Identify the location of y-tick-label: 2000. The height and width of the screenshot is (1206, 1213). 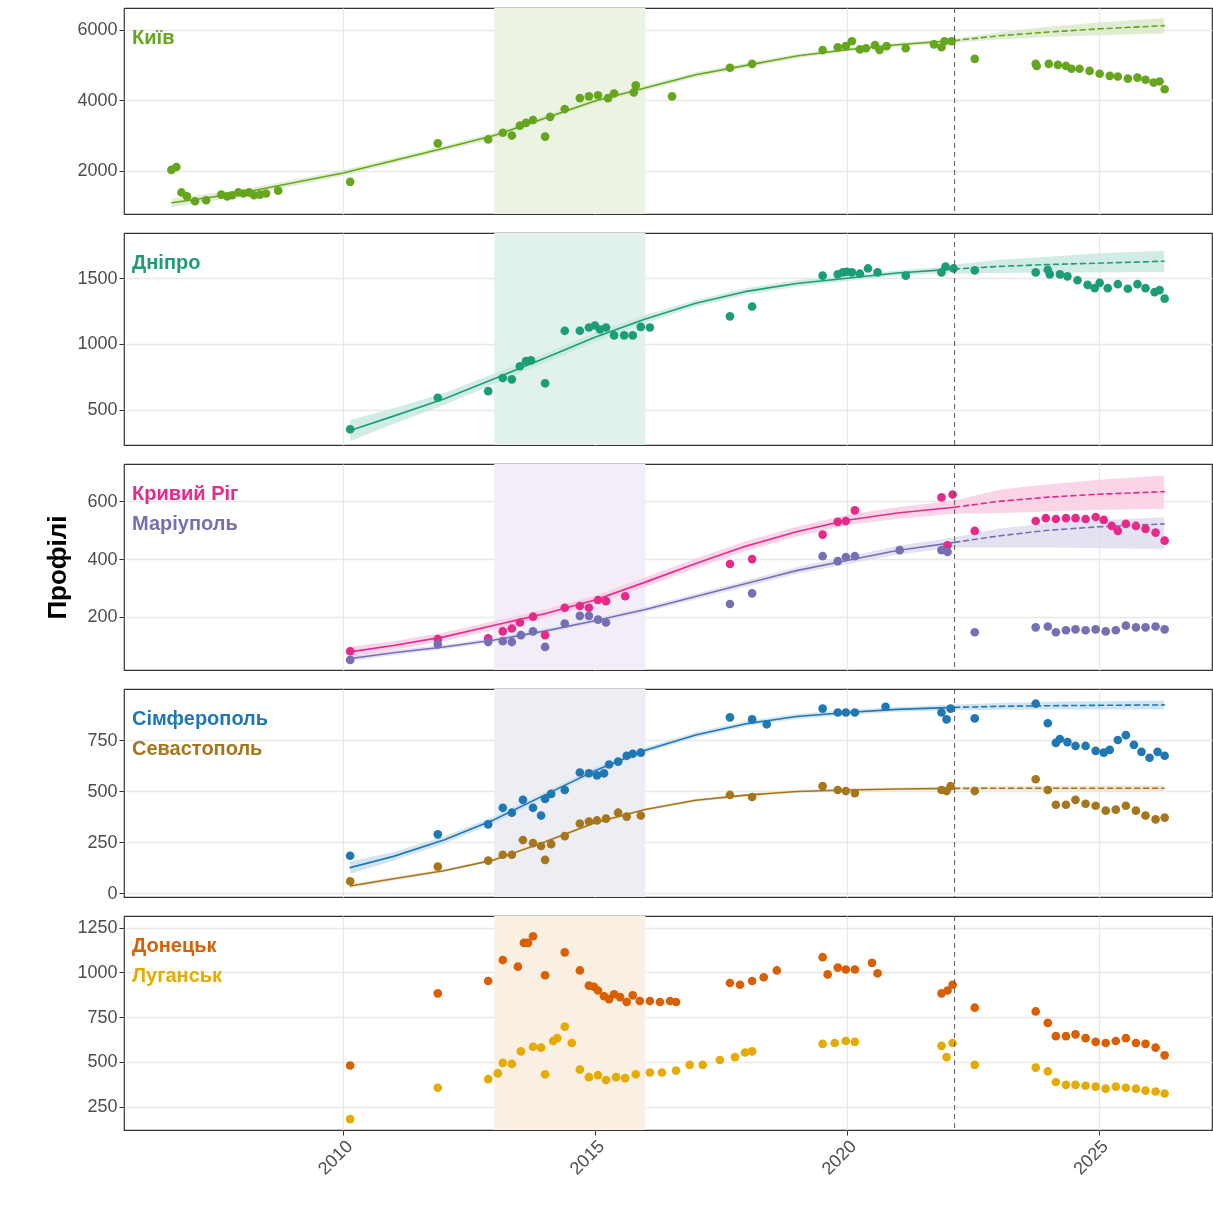
(97, 170).